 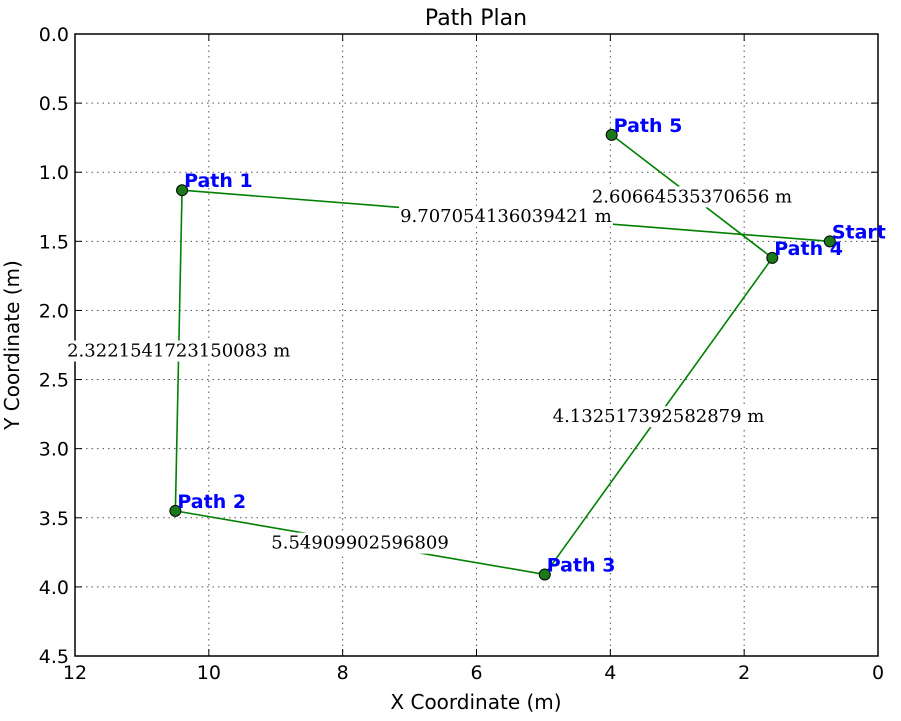 I want to click on x-tick-label: 4, so click(x=610, y=673).